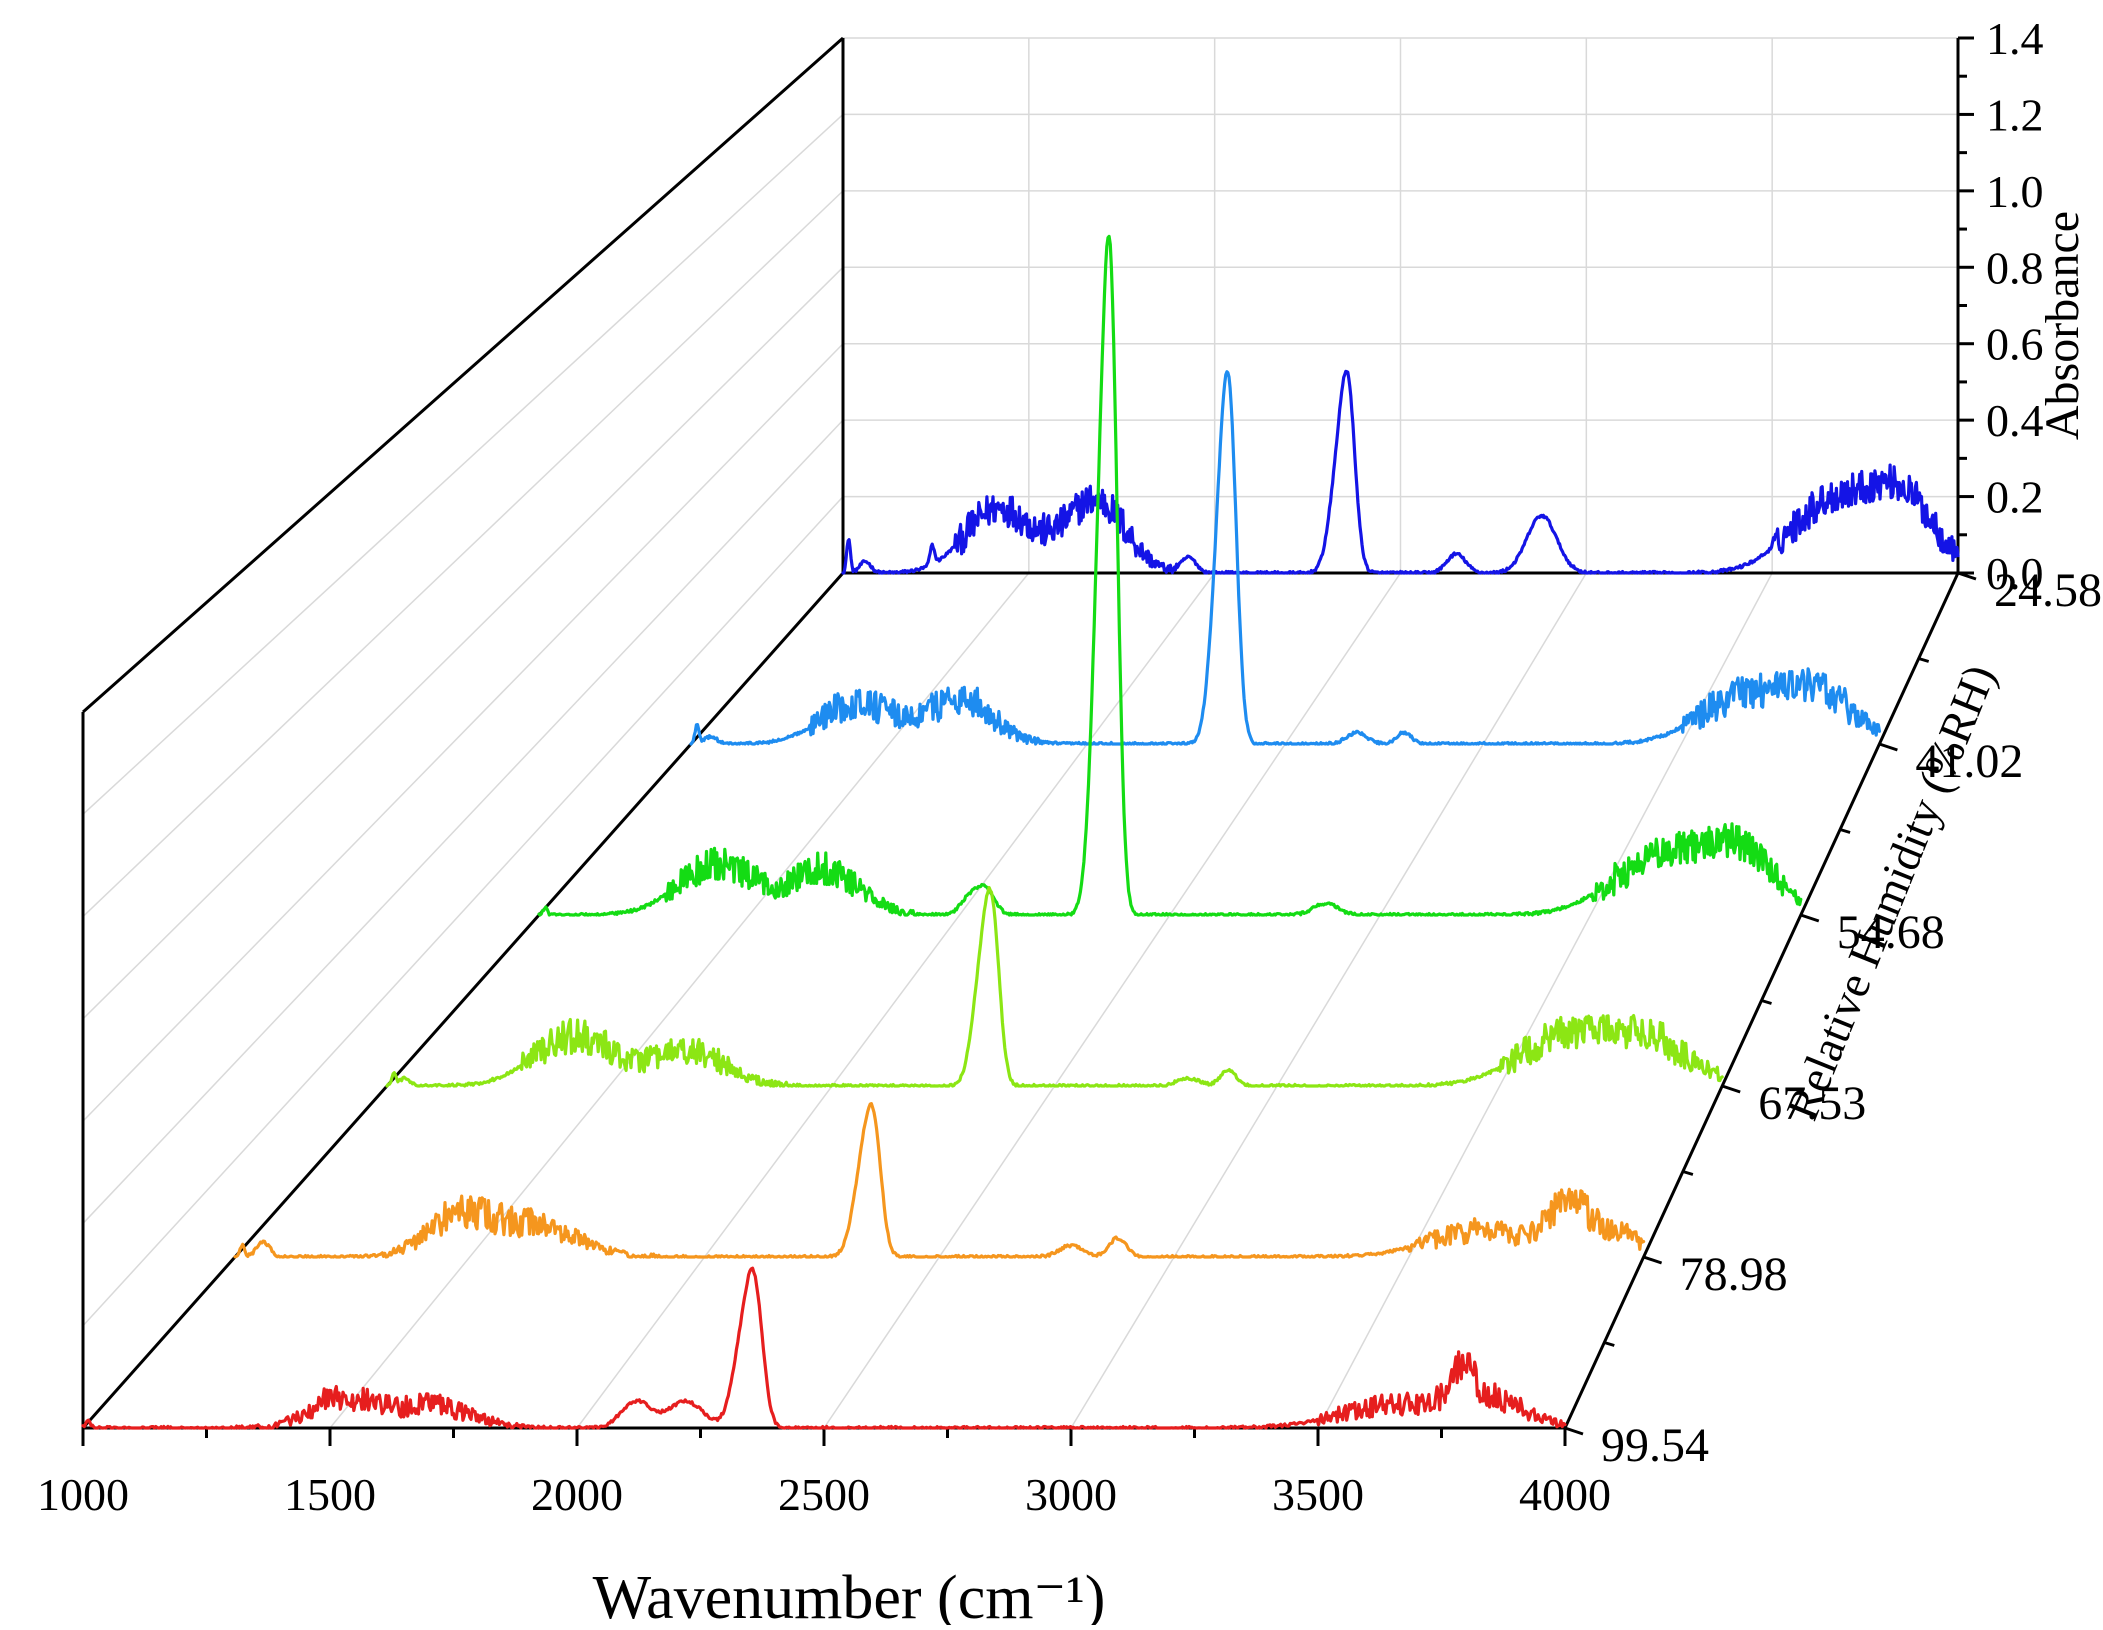 Image resolution: width=2103 pixels, height=1630 pixels. Describe the element at coordinates (1054, 986) in the screenshot. I see `spectrum-line-67.53` at that location.